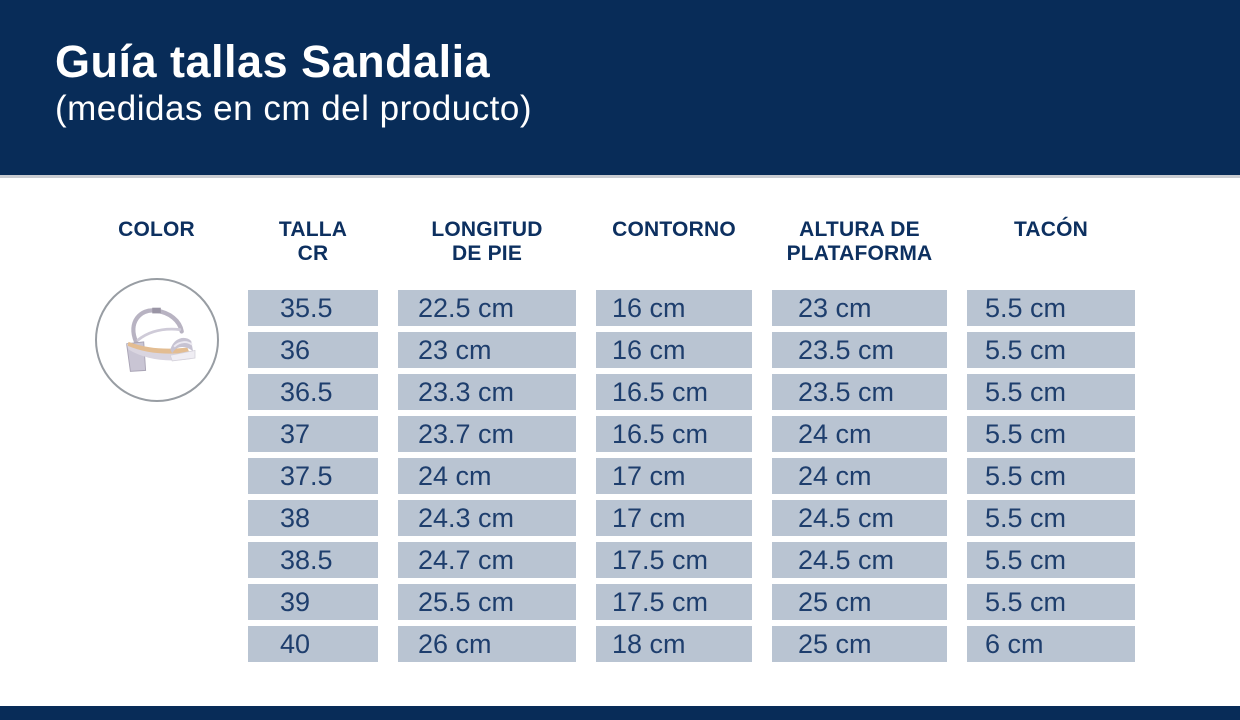 This screenshot has height=720, width=1240. Describe the element at coordinates (487, 392) in the screenshot. I see `table-cell: 23.3 cm` at that location.